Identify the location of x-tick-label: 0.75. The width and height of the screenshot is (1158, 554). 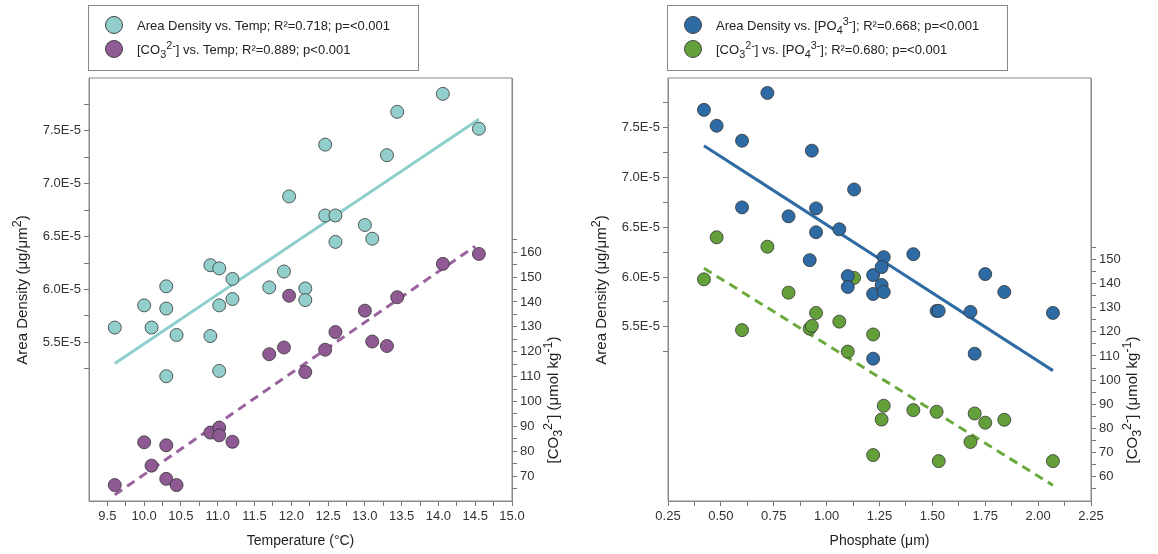
(774, 516).